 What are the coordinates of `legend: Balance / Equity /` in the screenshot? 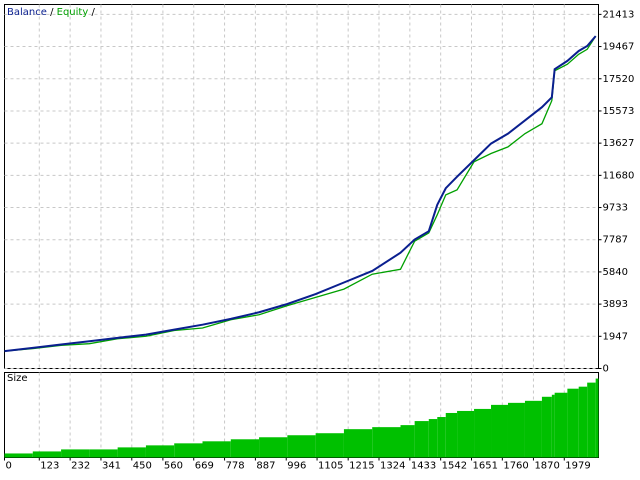 It's located at (51, 12).